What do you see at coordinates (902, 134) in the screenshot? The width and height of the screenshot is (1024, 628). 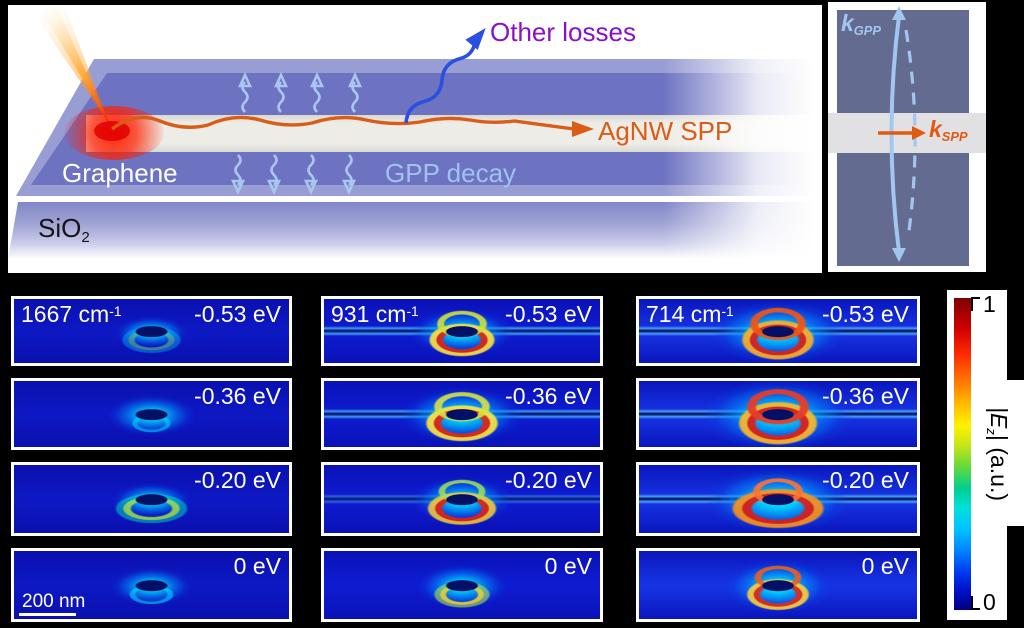 I see `momentum-arrows` at bounding box center [902, 134].